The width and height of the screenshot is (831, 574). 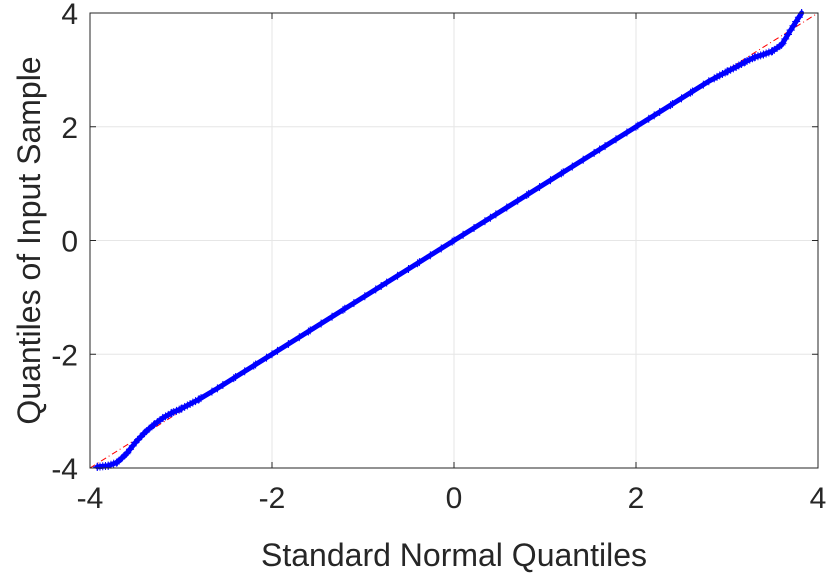 I want to click on x-tick-label: -2, so click(x=272, y=498).